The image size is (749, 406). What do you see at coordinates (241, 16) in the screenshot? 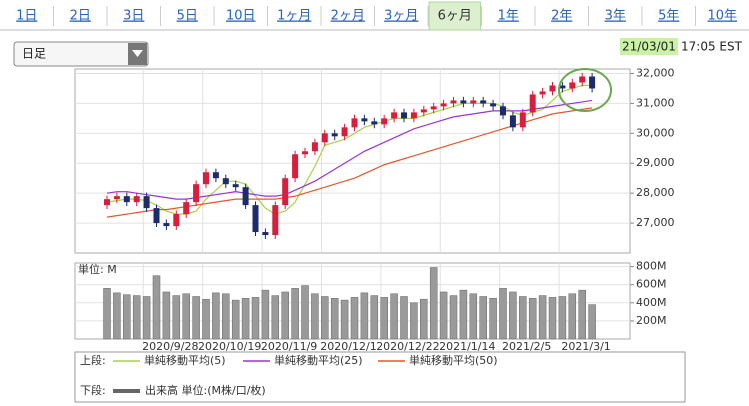
I see `period-tab: 10日` at bounding box center [241, 16].